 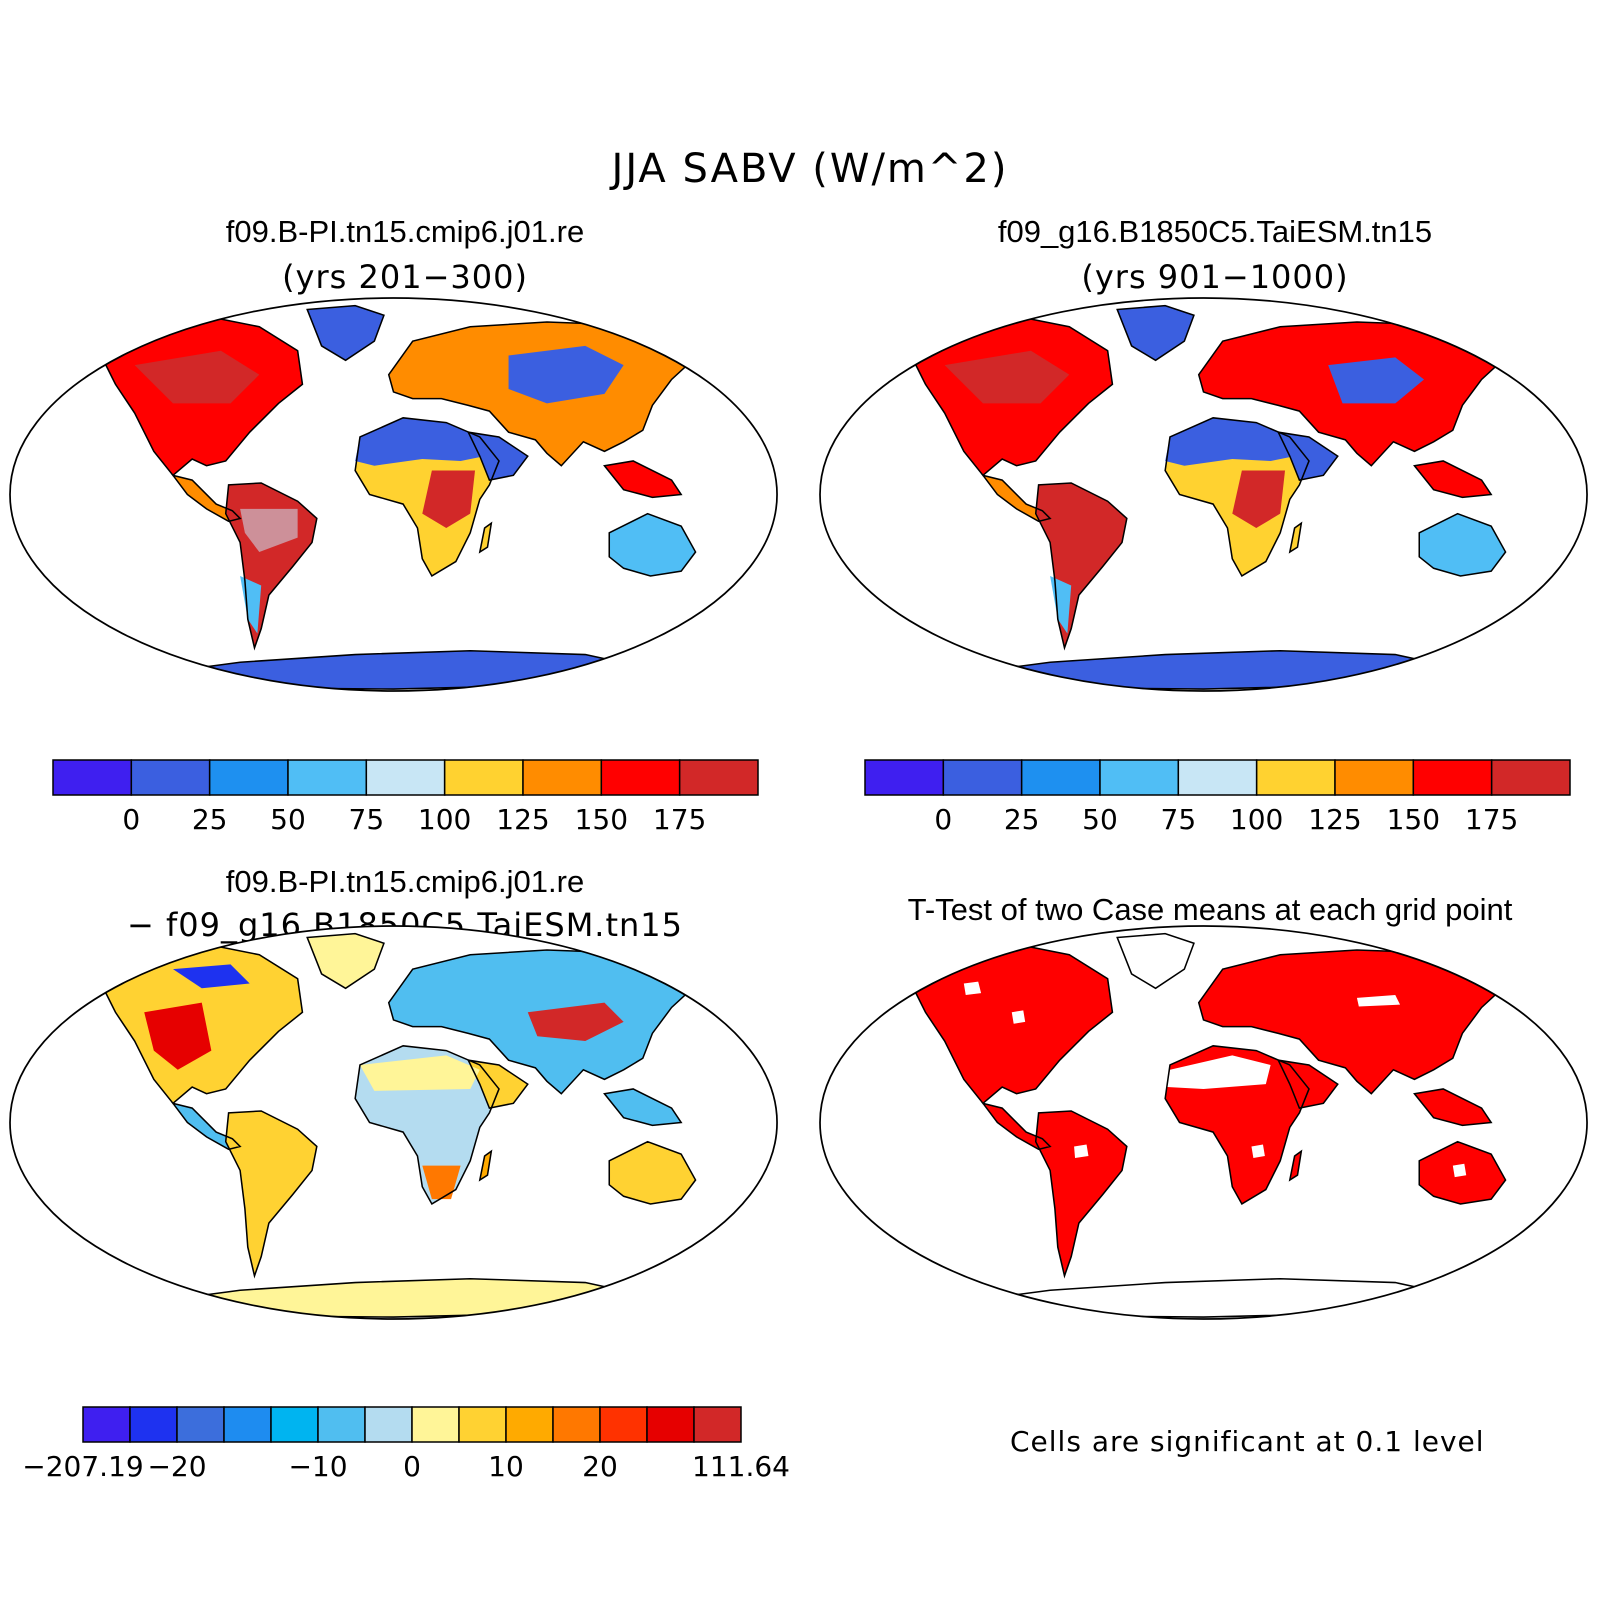 I want to click on colorbar-tick-label: 20, so click(x=600, y=1466).